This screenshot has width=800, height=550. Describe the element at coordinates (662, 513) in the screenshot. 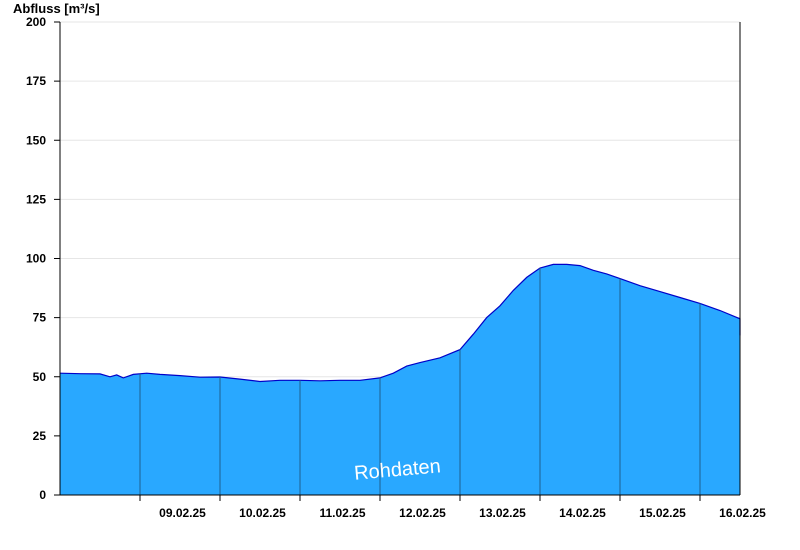

I see `x-tick-label-6: 15.02.25` at that location.